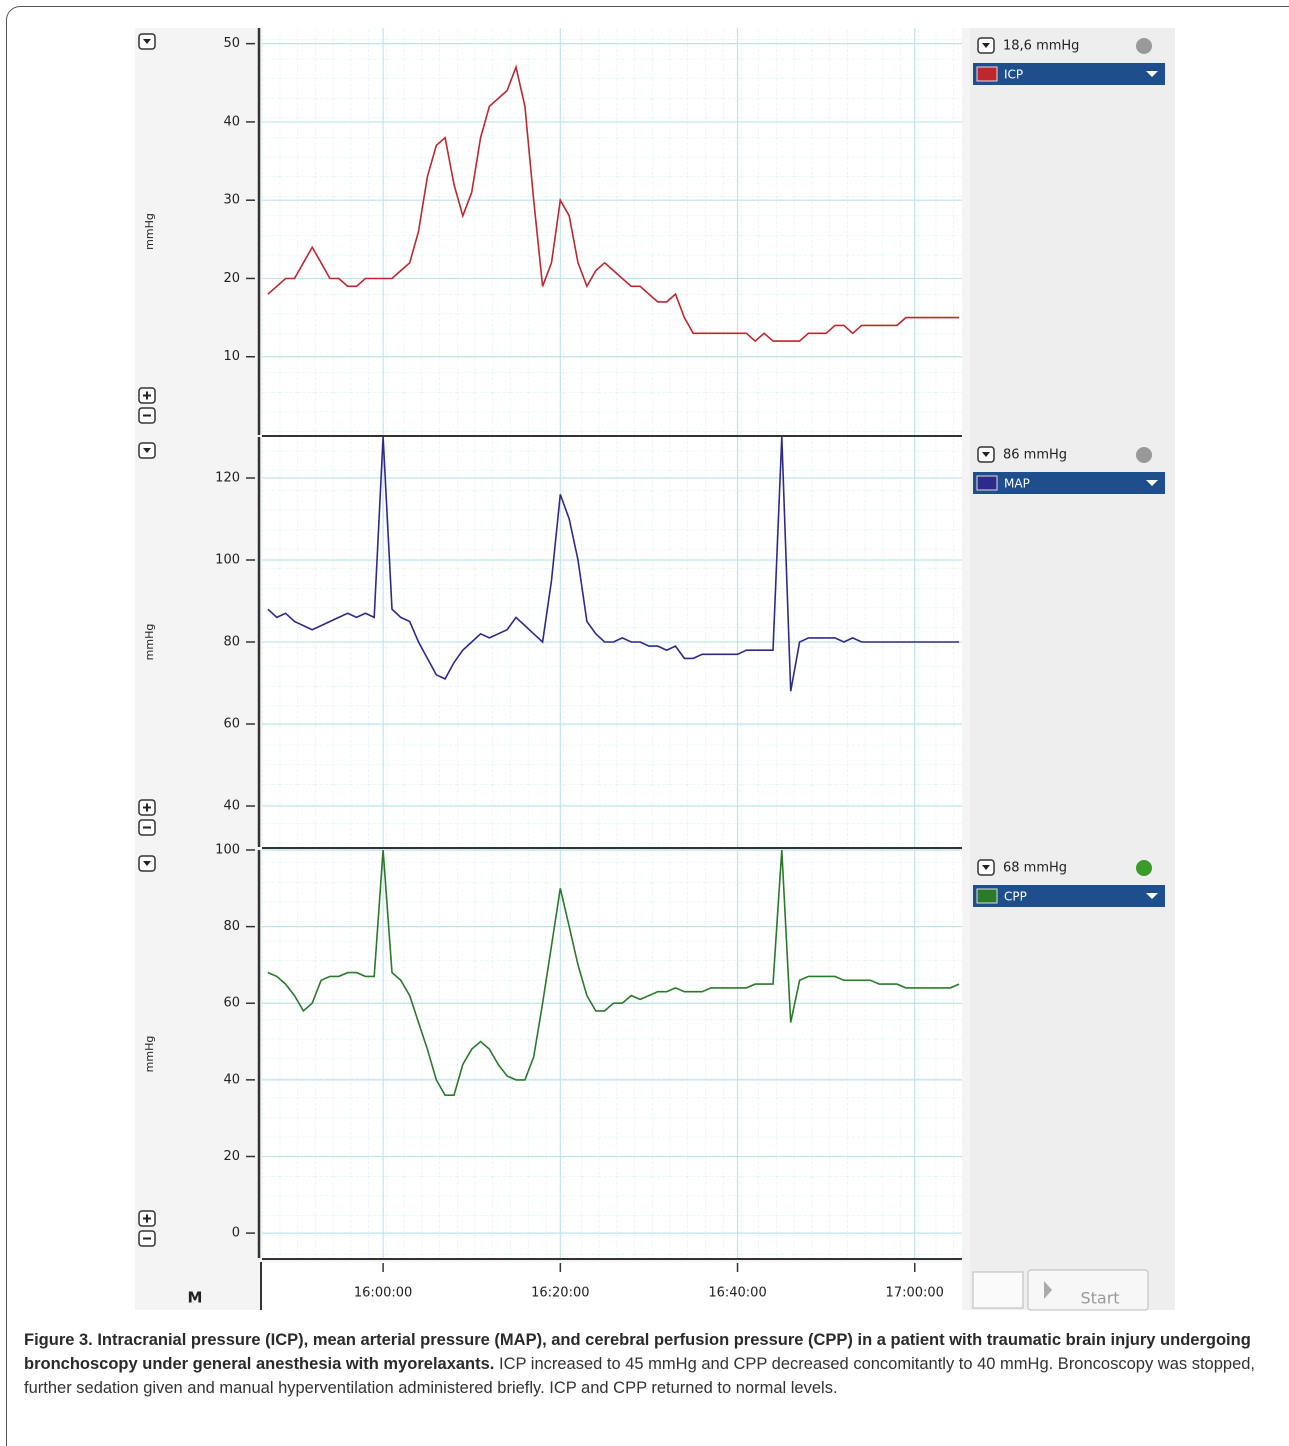 Image resolution: width=1289 pixels, height=1446 pixels. What do you see at coordinates (231, 356) in the screenshot?
I see `y-tick-label: 10` at bounding box center [231, 356].